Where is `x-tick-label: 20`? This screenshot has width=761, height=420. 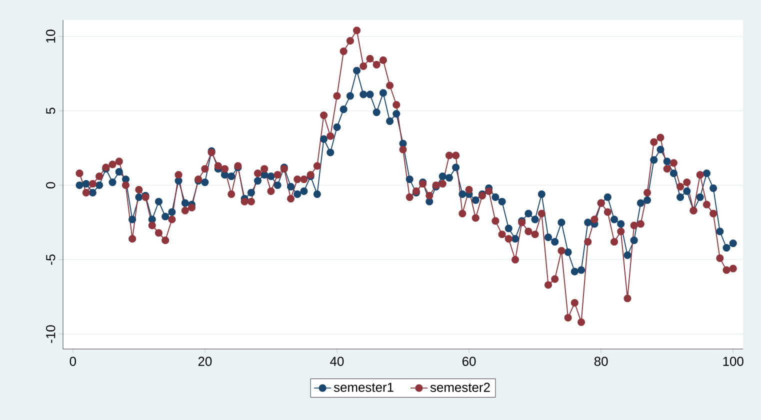 x-tick-label: 20 is located at coordinates (205, 361).